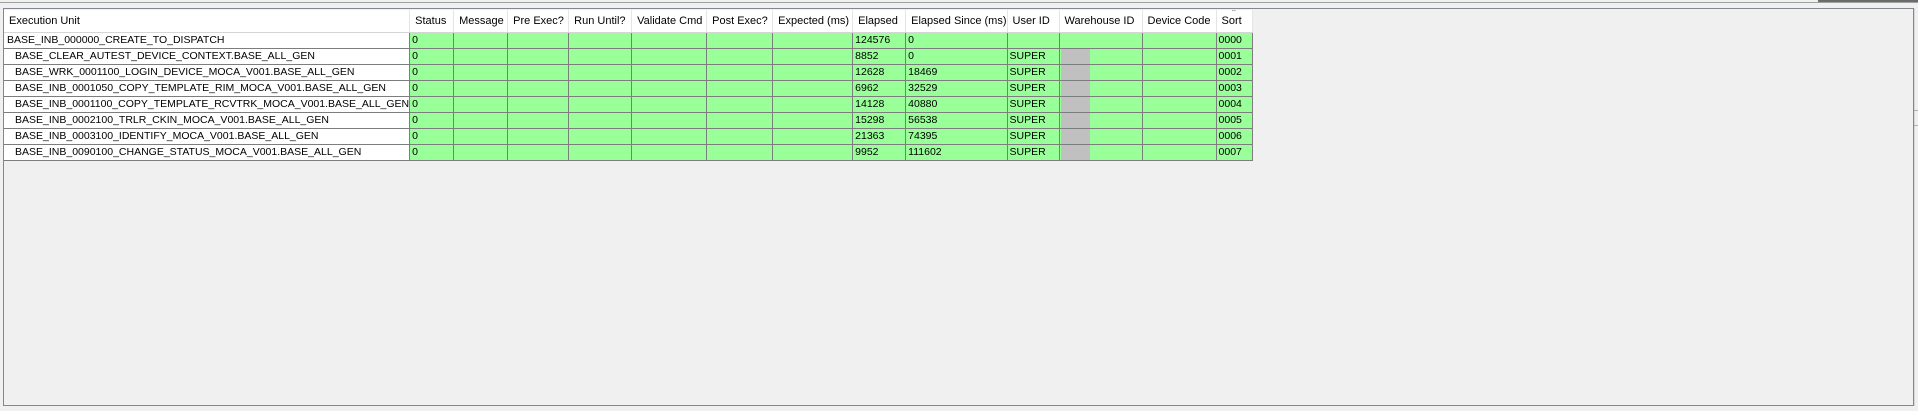 This screenshot has width=1918, height=411. Describe the element at coordinates (879, 88) in the screenshot. I see `cell-elapsed: 6962` at that location.